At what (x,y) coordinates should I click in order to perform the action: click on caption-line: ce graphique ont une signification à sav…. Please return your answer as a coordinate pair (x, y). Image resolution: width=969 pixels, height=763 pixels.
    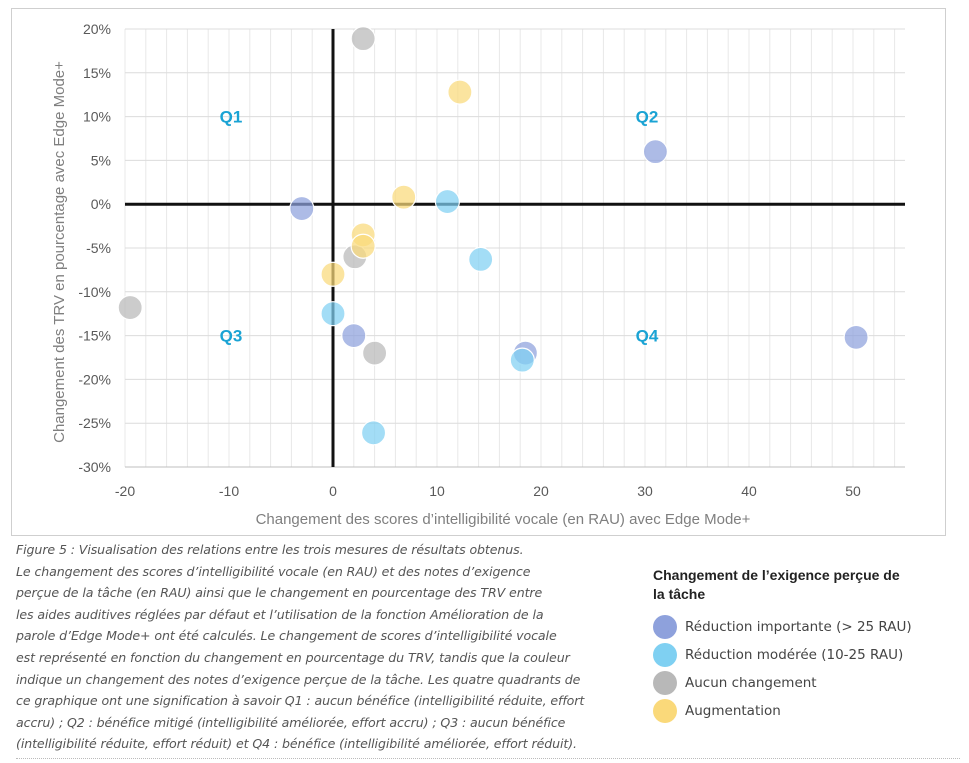
    Looking at the image, I should click on (300, 701).